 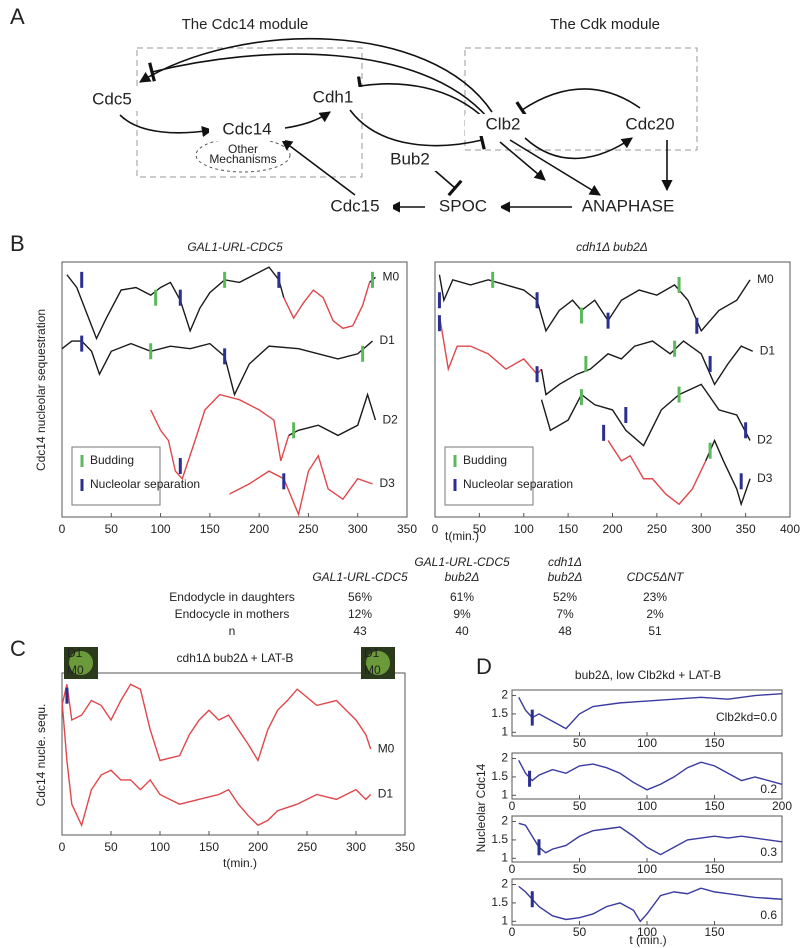 I want to click on row-label: n, so click(x=232, y=631).